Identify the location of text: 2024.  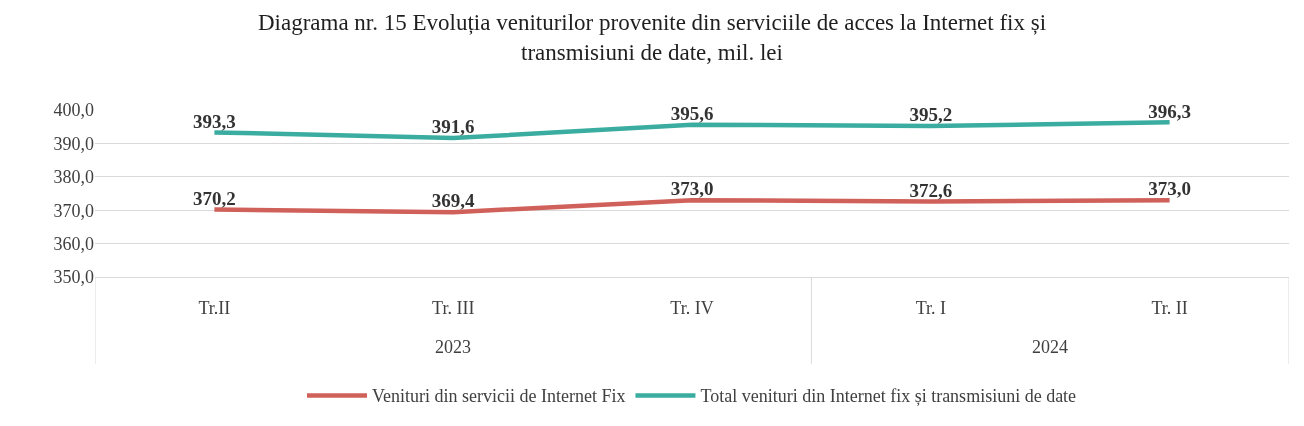
(1050, 347).